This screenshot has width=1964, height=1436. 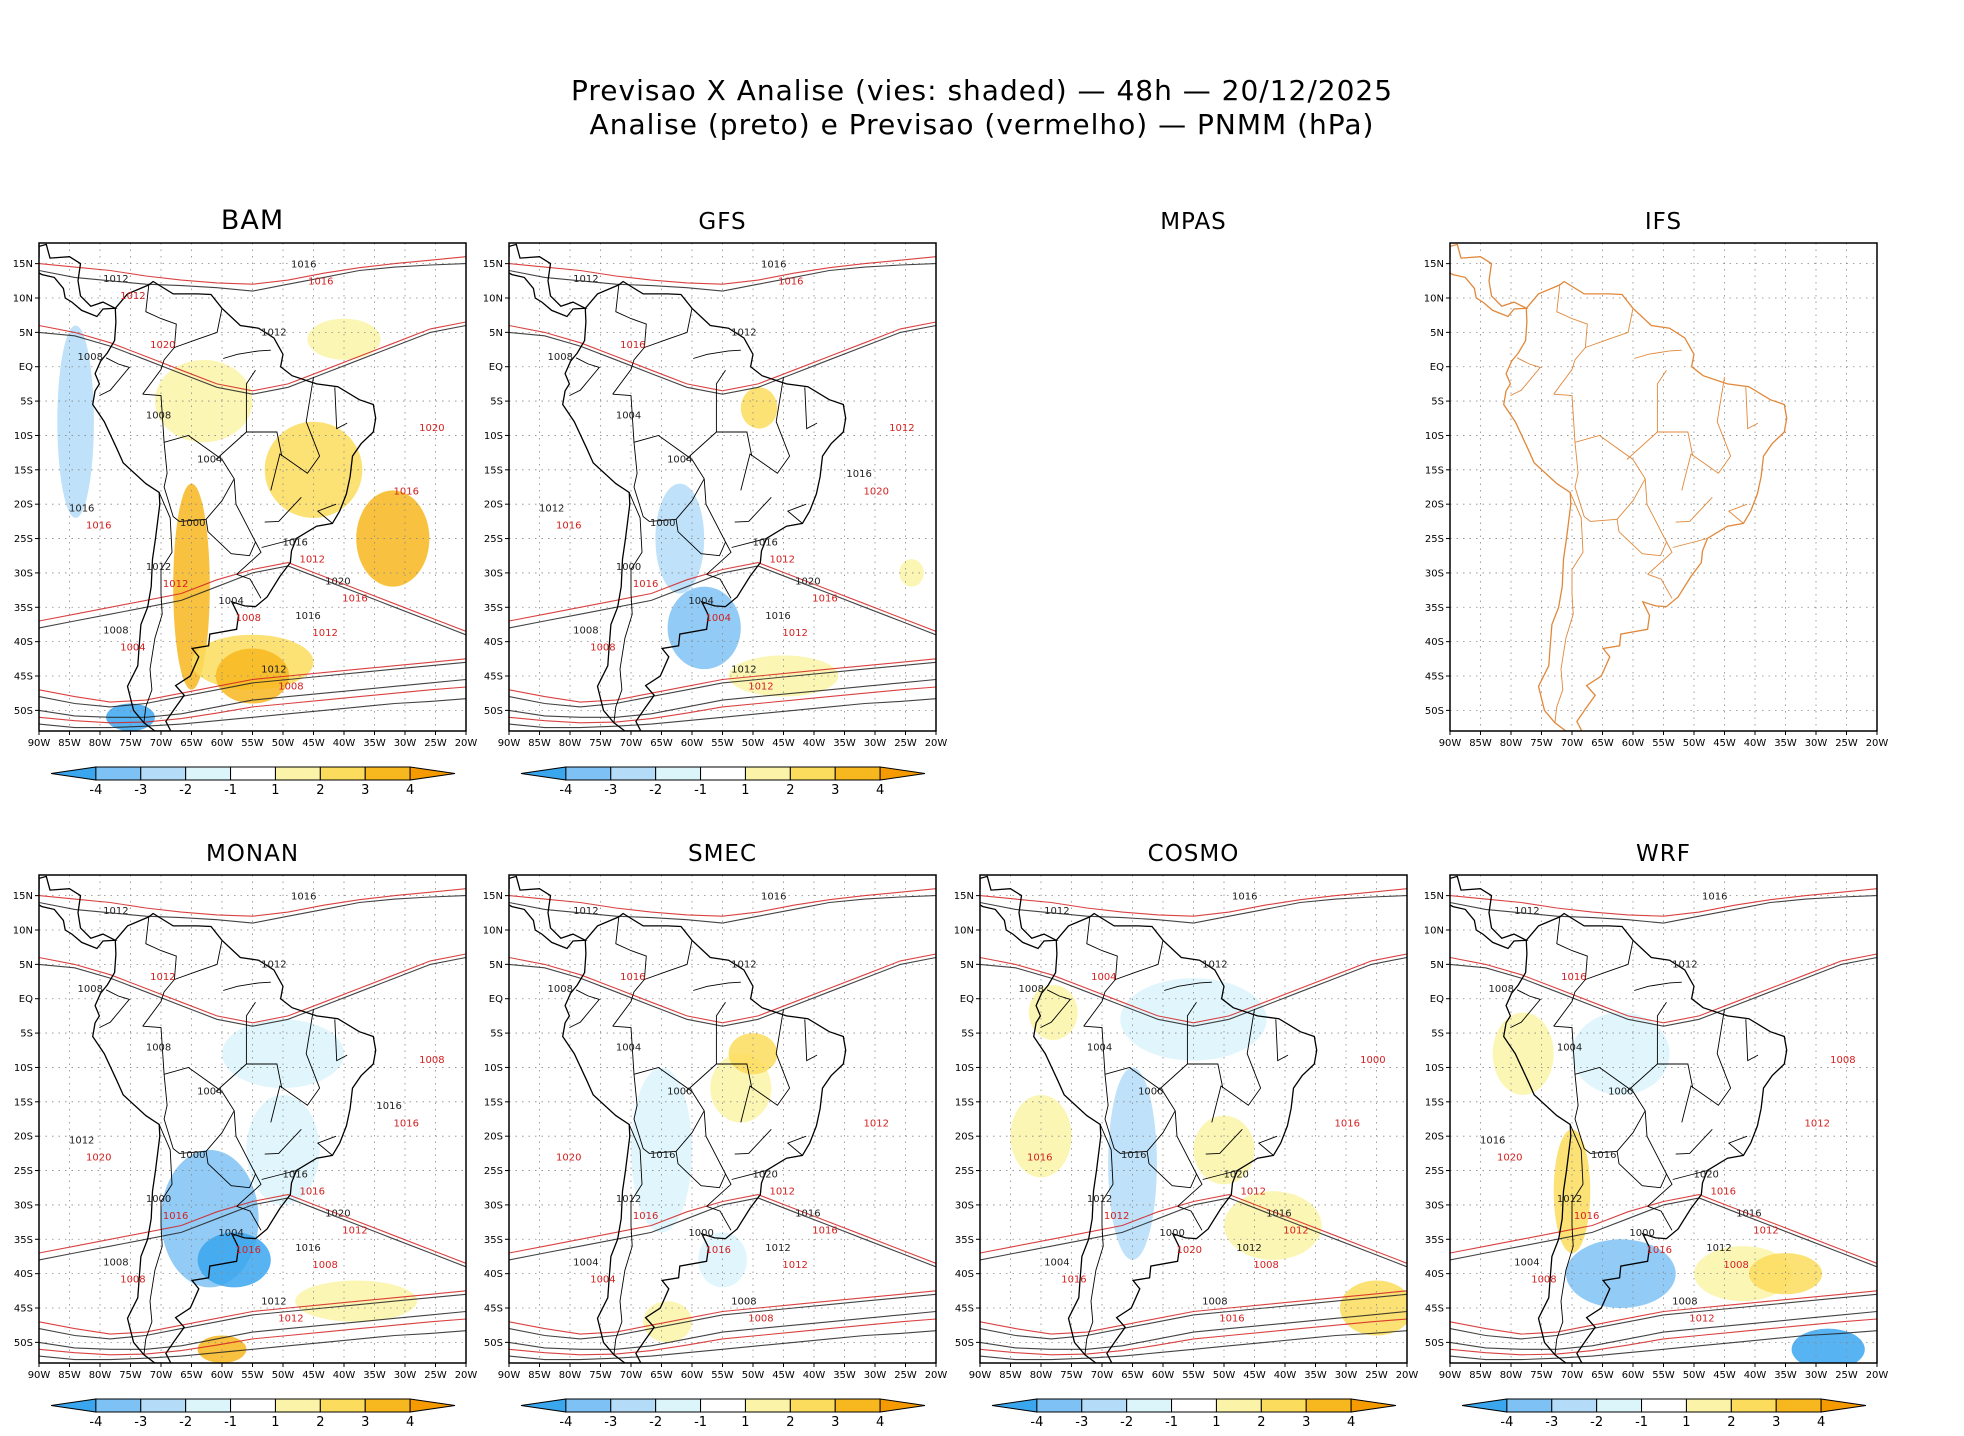 I want to click on y-tick-label-gfs: 15S, so click(x=493, y=470).